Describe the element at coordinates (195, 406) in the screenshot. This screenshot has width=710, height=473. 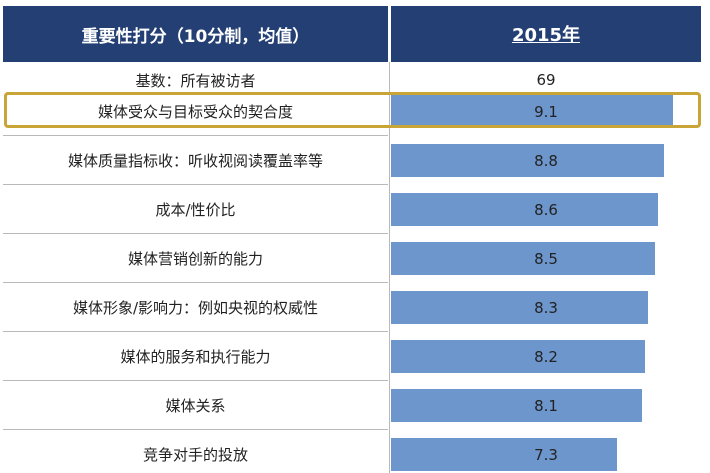
I see `category-label: 媒体关系` at that location.